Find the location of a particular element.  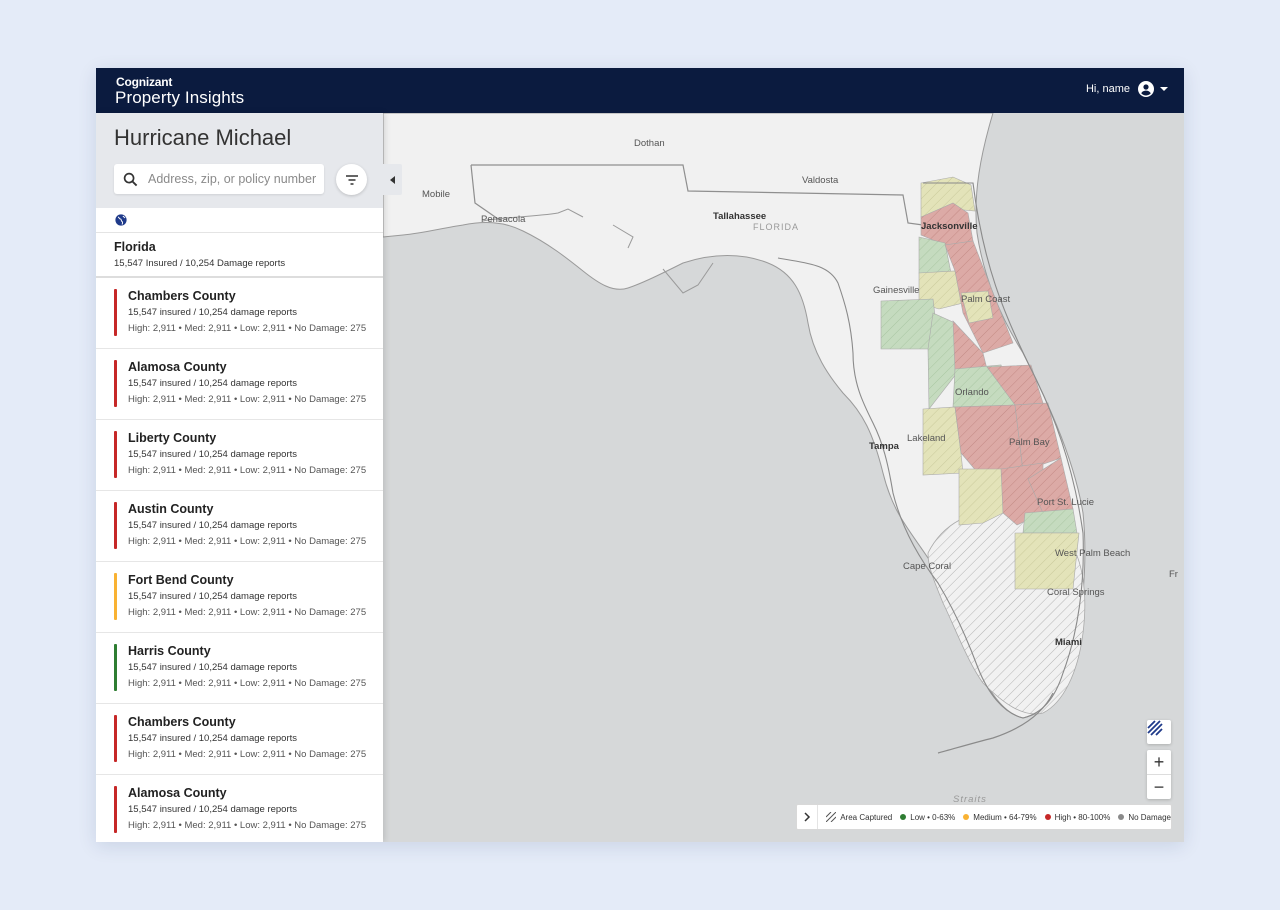

map-label-dothan: Dothan is located at coordinates (649, 143).